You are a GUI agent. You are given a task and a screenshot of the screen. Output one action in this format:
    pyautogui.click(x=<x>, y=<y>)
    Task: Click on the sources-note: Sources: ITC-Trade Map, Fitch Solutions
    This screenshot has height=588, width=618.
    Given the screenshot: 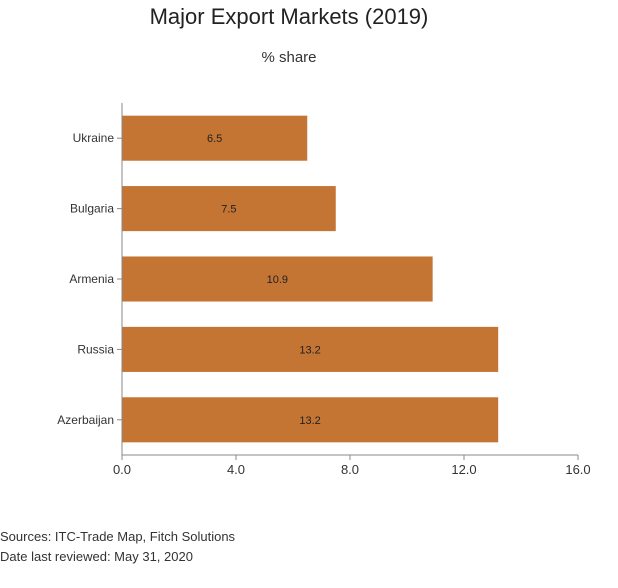 What is the action you would take?
    pyautogui.click(x=118, y=536)
    